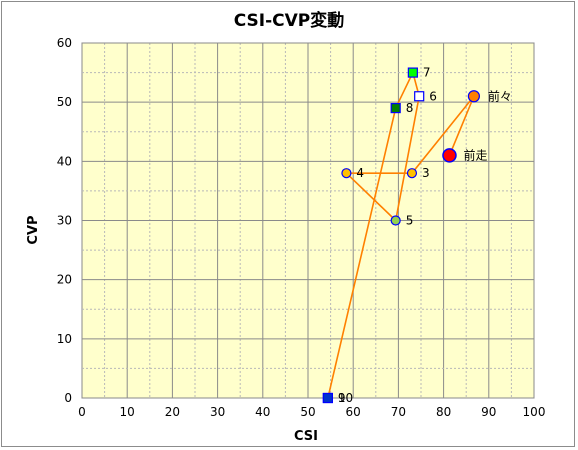 The height and width of the screenshot is (450, 578). What do you see at coordinates (262, 412) in the screenshot?
I see `x-tick-label: 40` at bounding box center [262, 412].